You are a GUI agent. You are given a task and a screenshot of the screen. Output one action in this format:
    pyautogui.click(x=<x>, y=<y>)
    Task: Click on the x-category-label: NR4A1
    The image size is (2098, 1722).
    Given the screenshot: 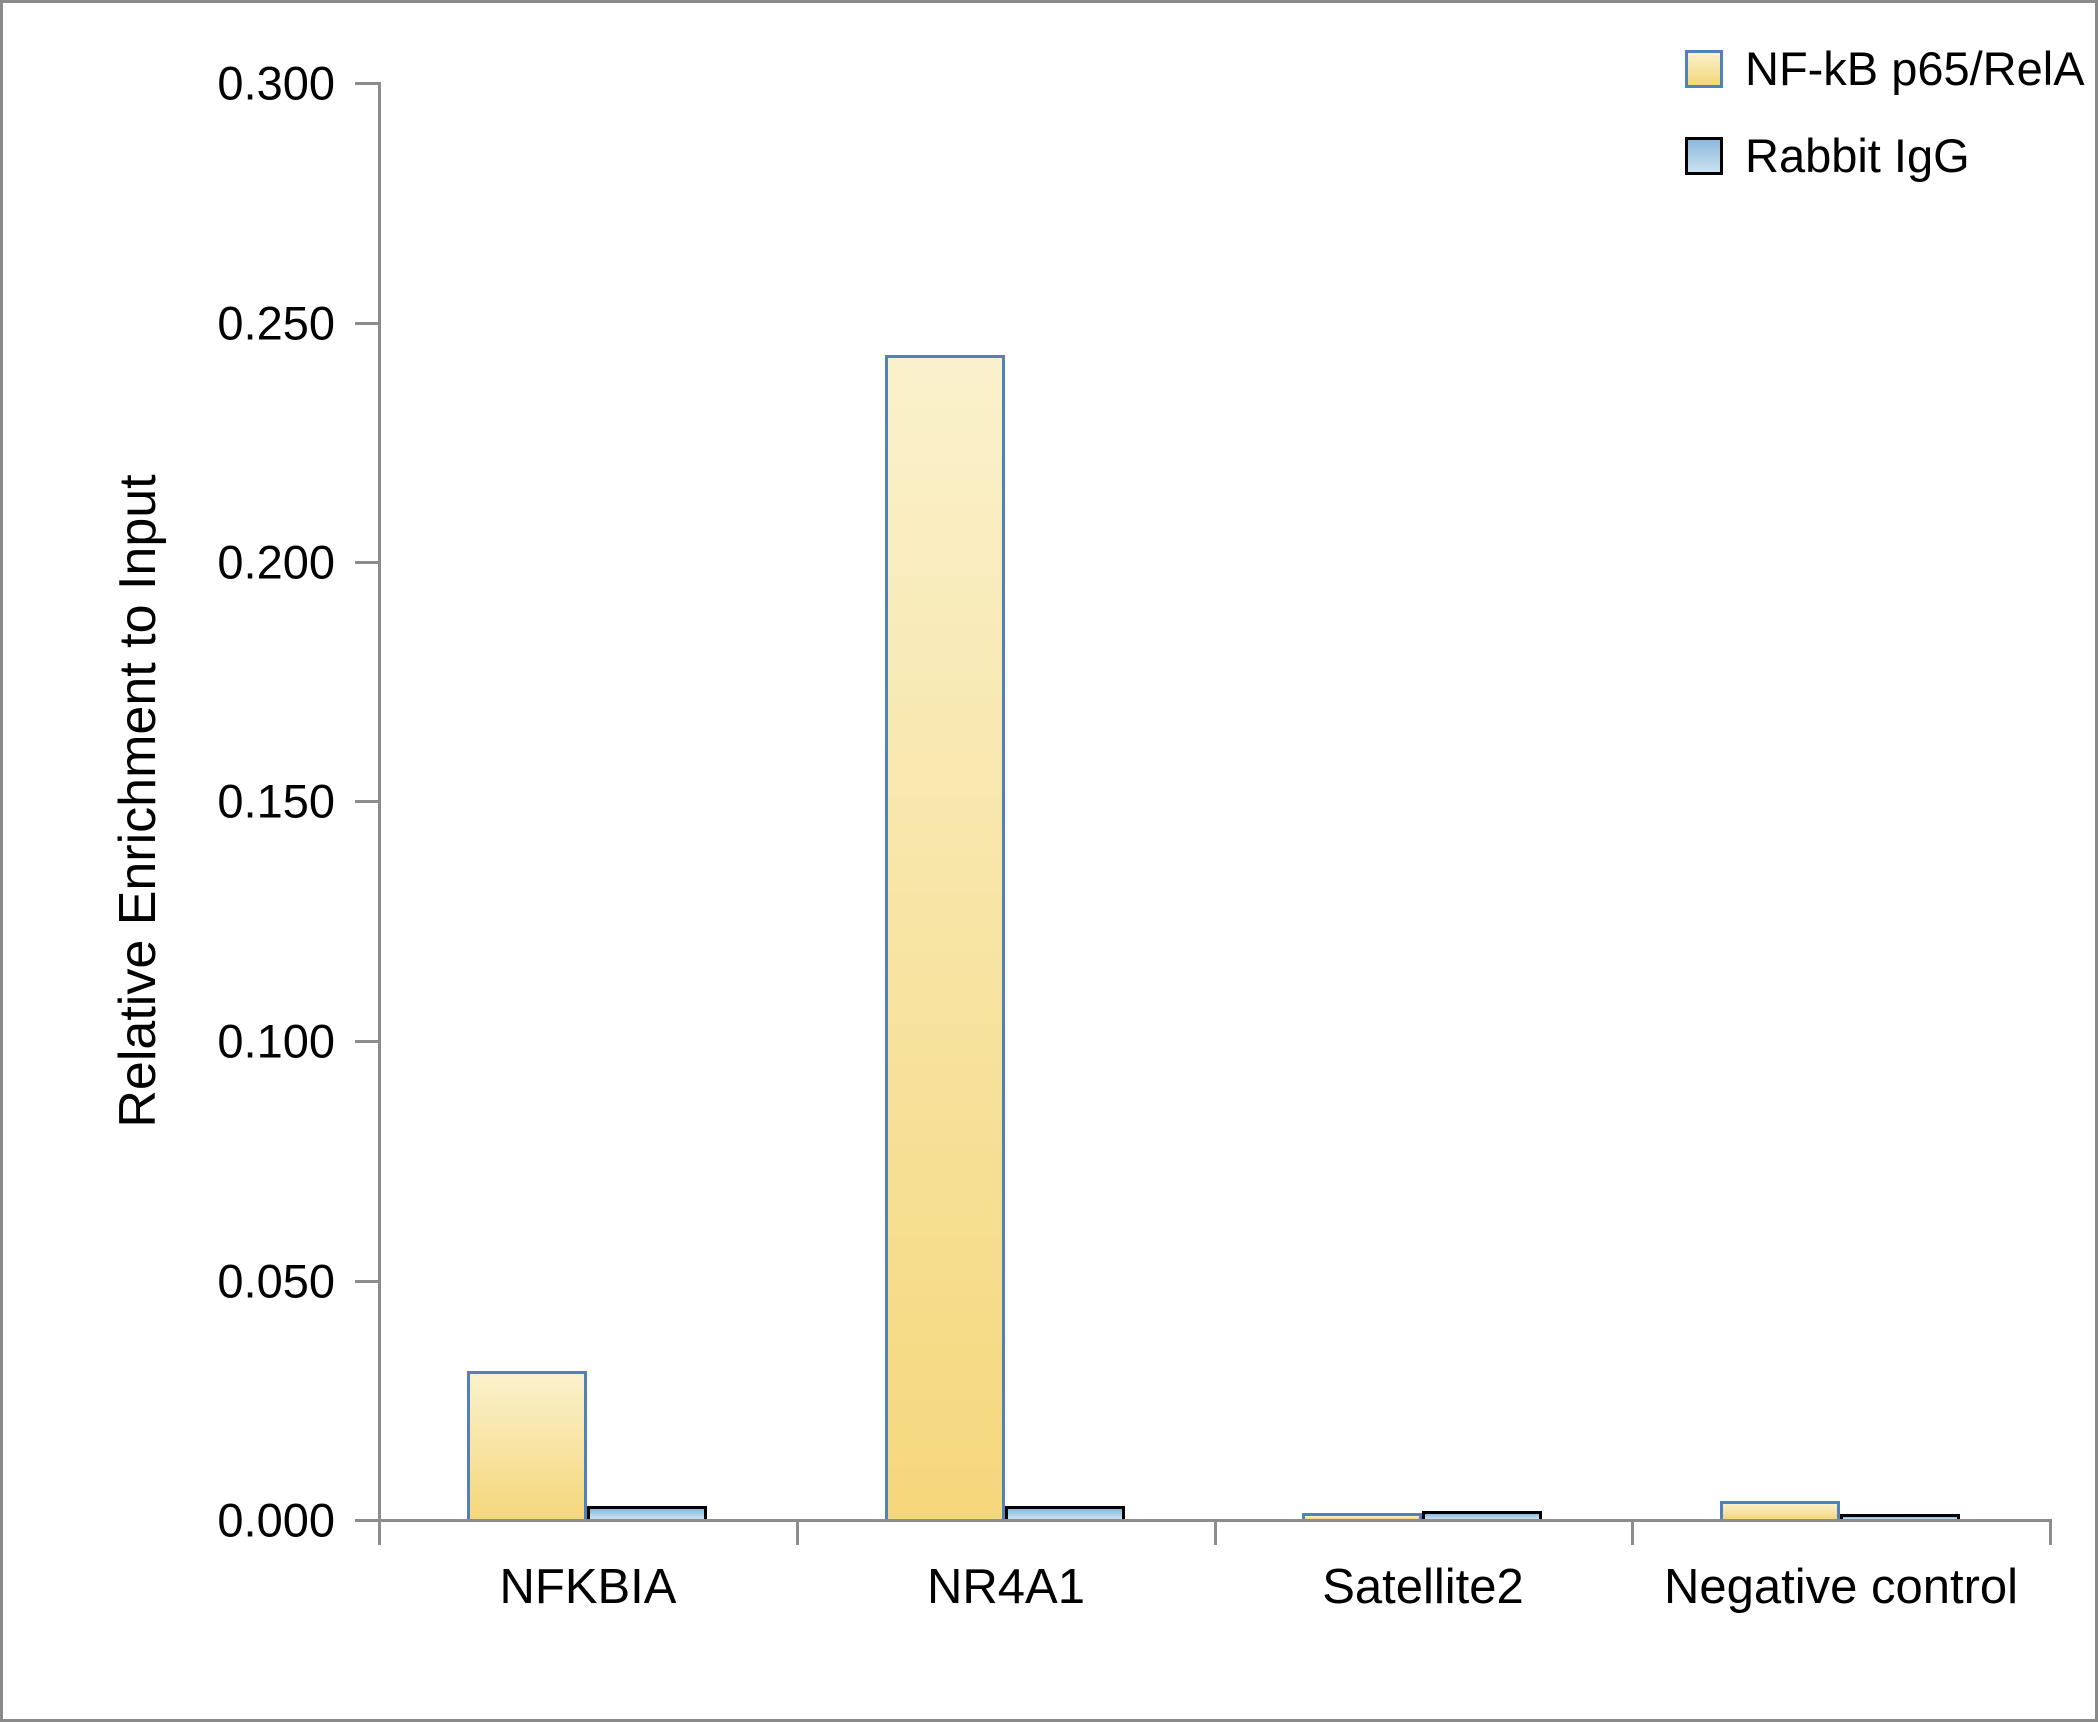 What is the action you would take?
    pyautogui.click(x=1006, y=1587)
    